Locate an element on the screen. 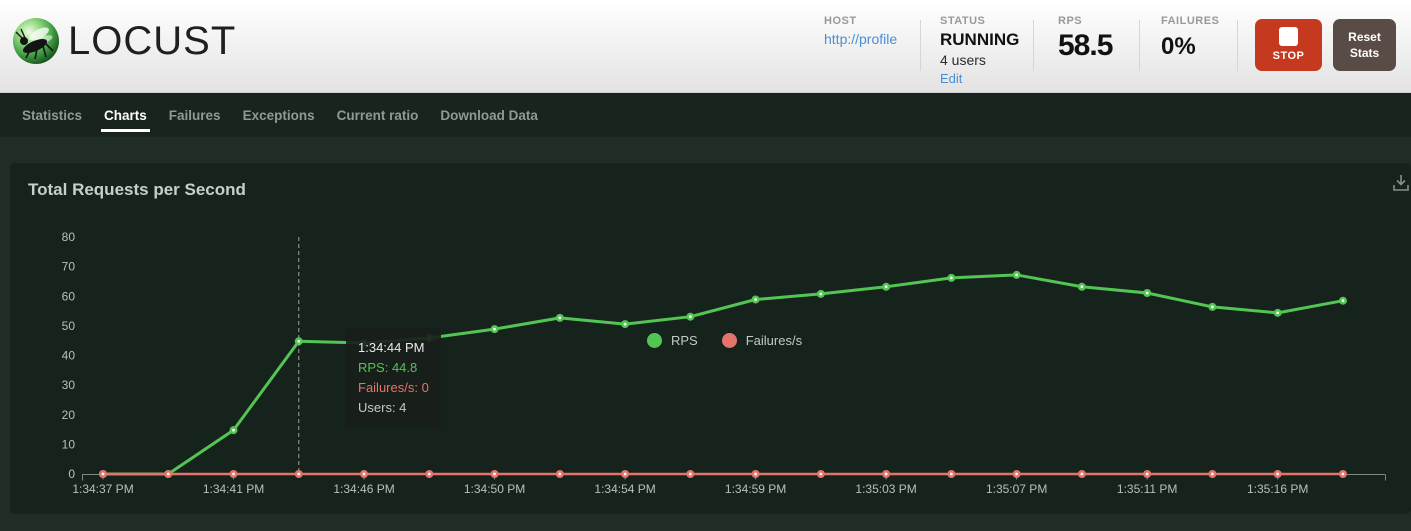  x-axis-label: 1:35:11 PM is located at coordinates (1147, 489).